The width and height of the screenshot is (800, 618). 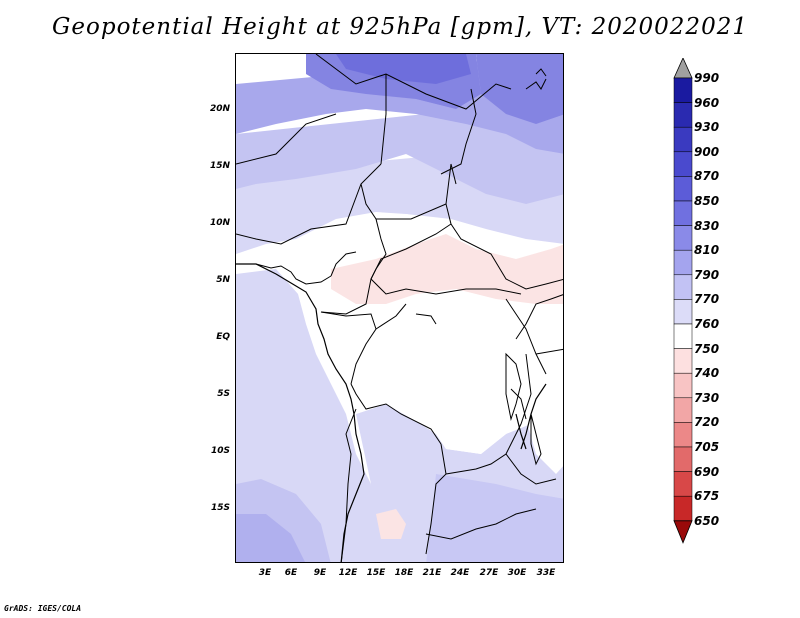 I want to click on north-peak, so click(x=403, y=69).